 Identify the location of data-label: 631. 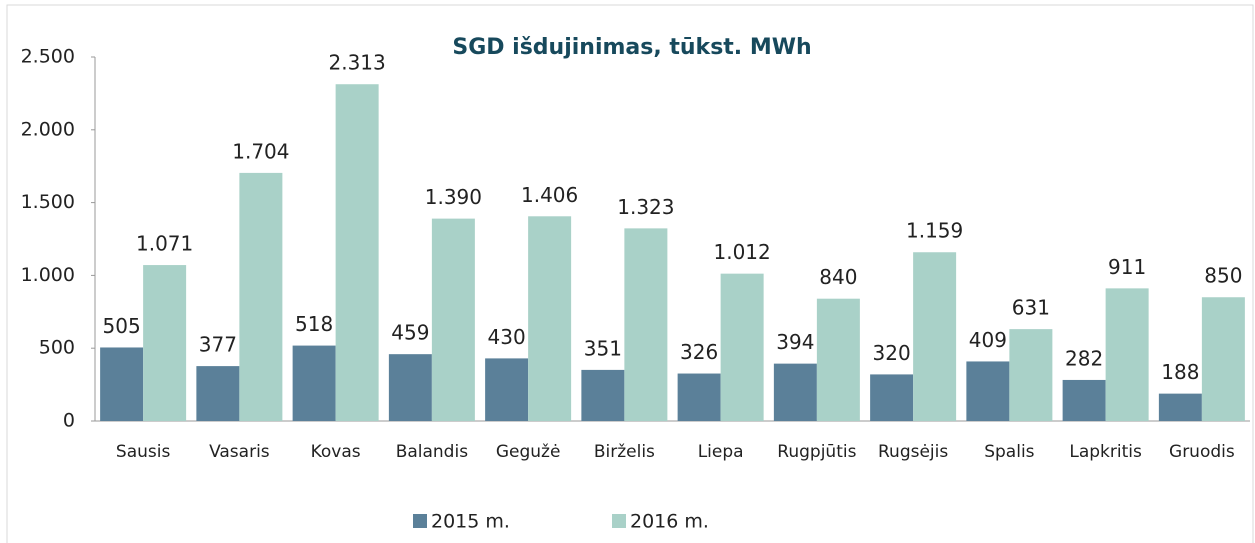
(1031, 308).